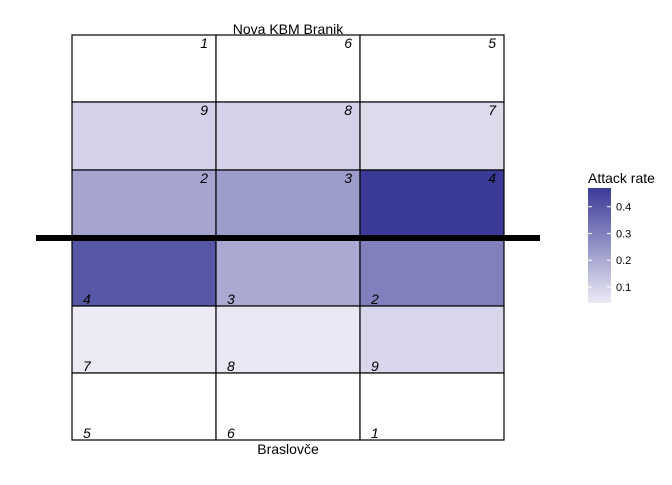  Describe the element at coordinates (204, 43) in the screenshot. I see `top-zone-1-label: 1` at that location.